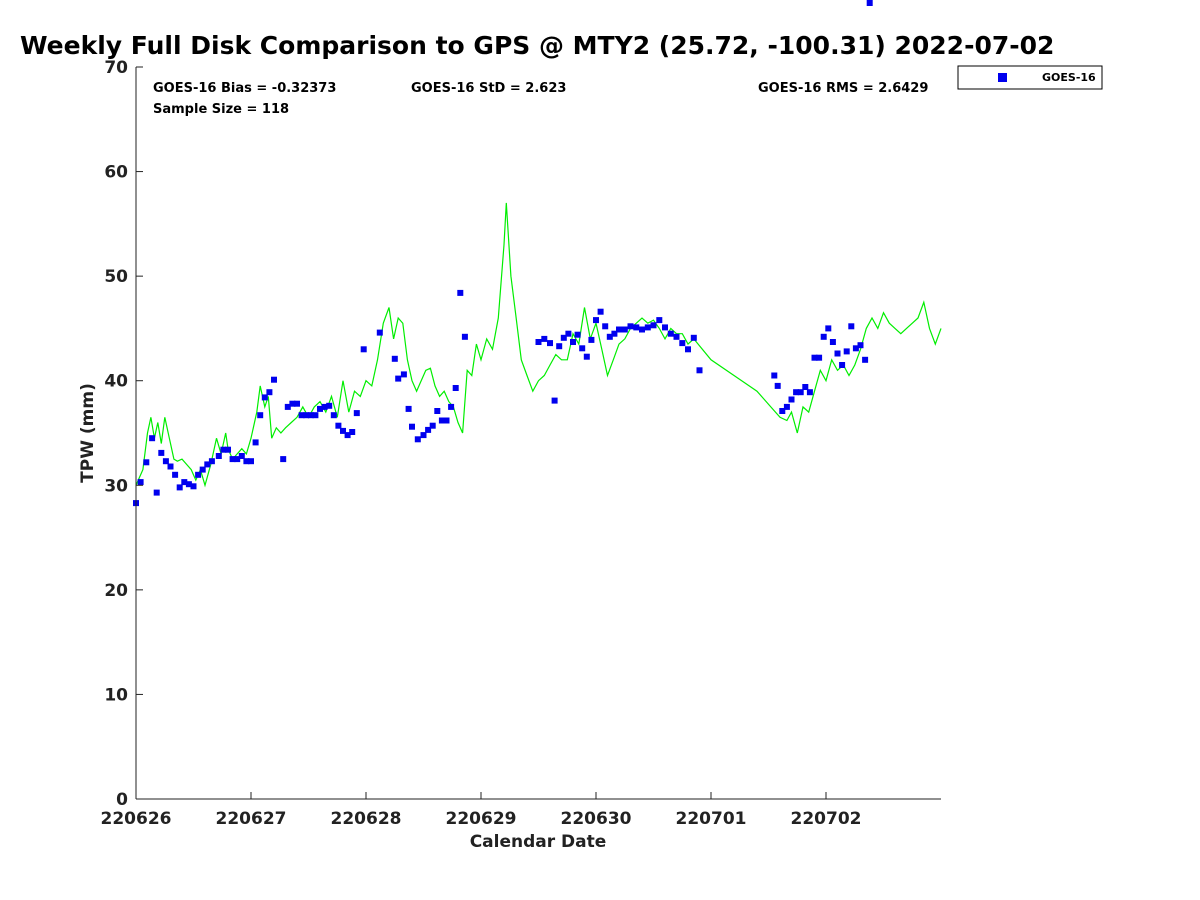 The height and width of the screenshot is (900, 1200). What do you see at coordinates (843, 88) in the screenshot?
I see `stat-rms: GOES-16 RMS = 2.6429` at bounding box center [843, 88].